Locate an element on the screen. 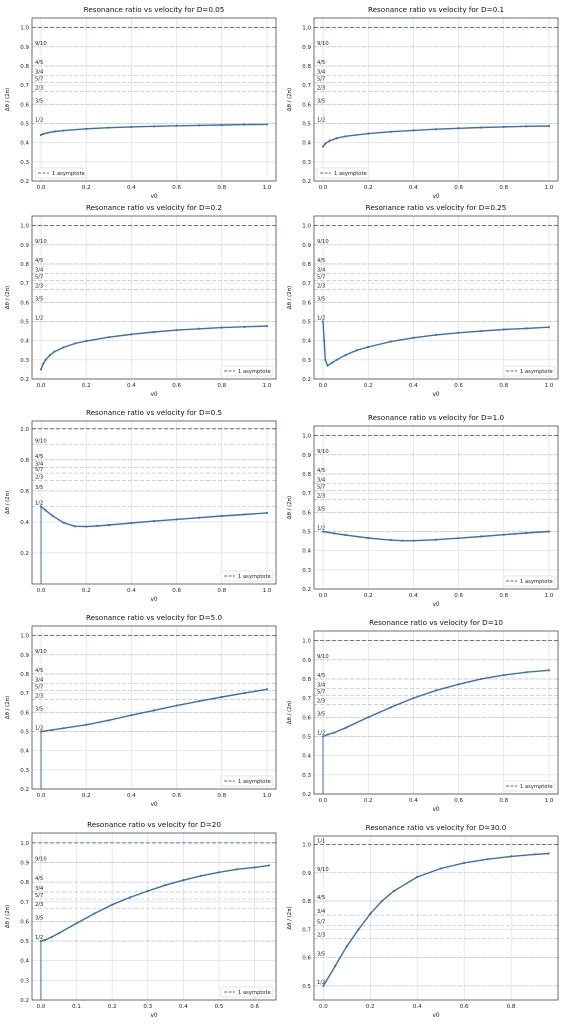 The height and width of the screenshot is (1024, 564). x-tick-label: 1.0 is located at coordinates (549, 596).